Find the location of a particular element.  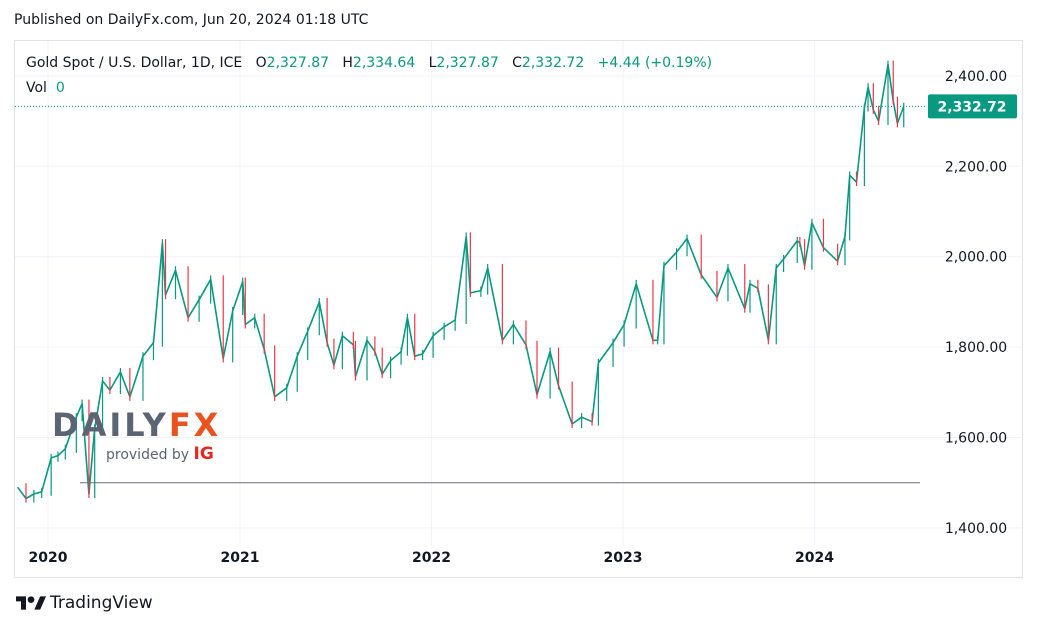

x-tick-label: 2024 is located at coordinates (814, 558).